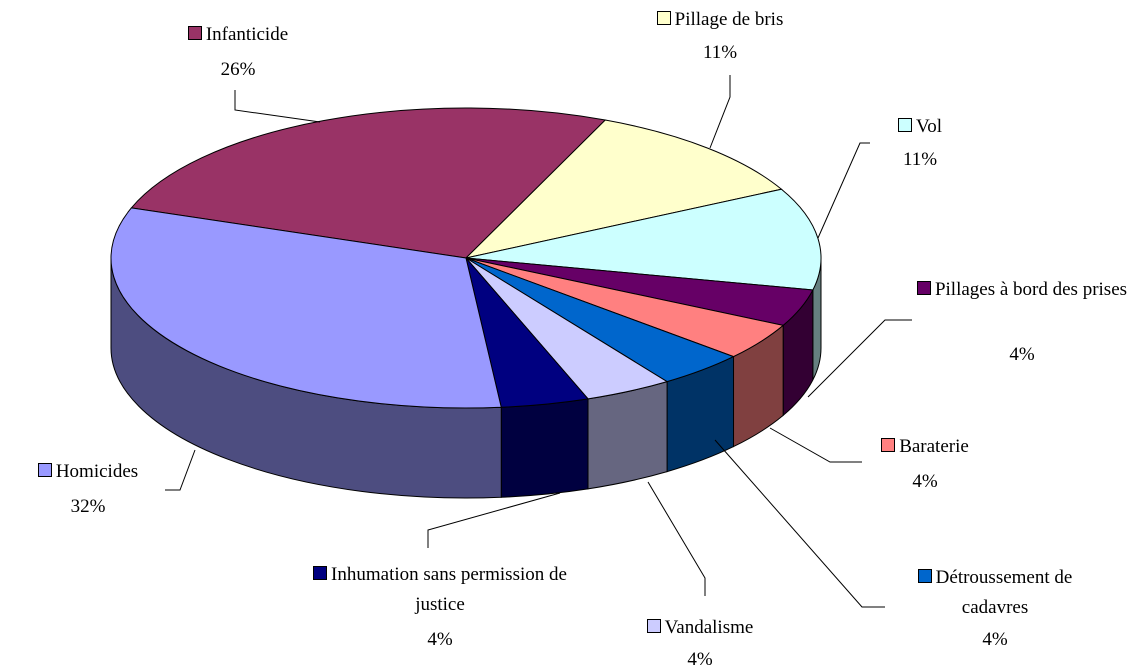 The height and width of the screenshot is (672, 1135). What do you see at coordinates (929, 126) in the screenshot?
I see `category-label: Vol` at bounding box center [929, 126].